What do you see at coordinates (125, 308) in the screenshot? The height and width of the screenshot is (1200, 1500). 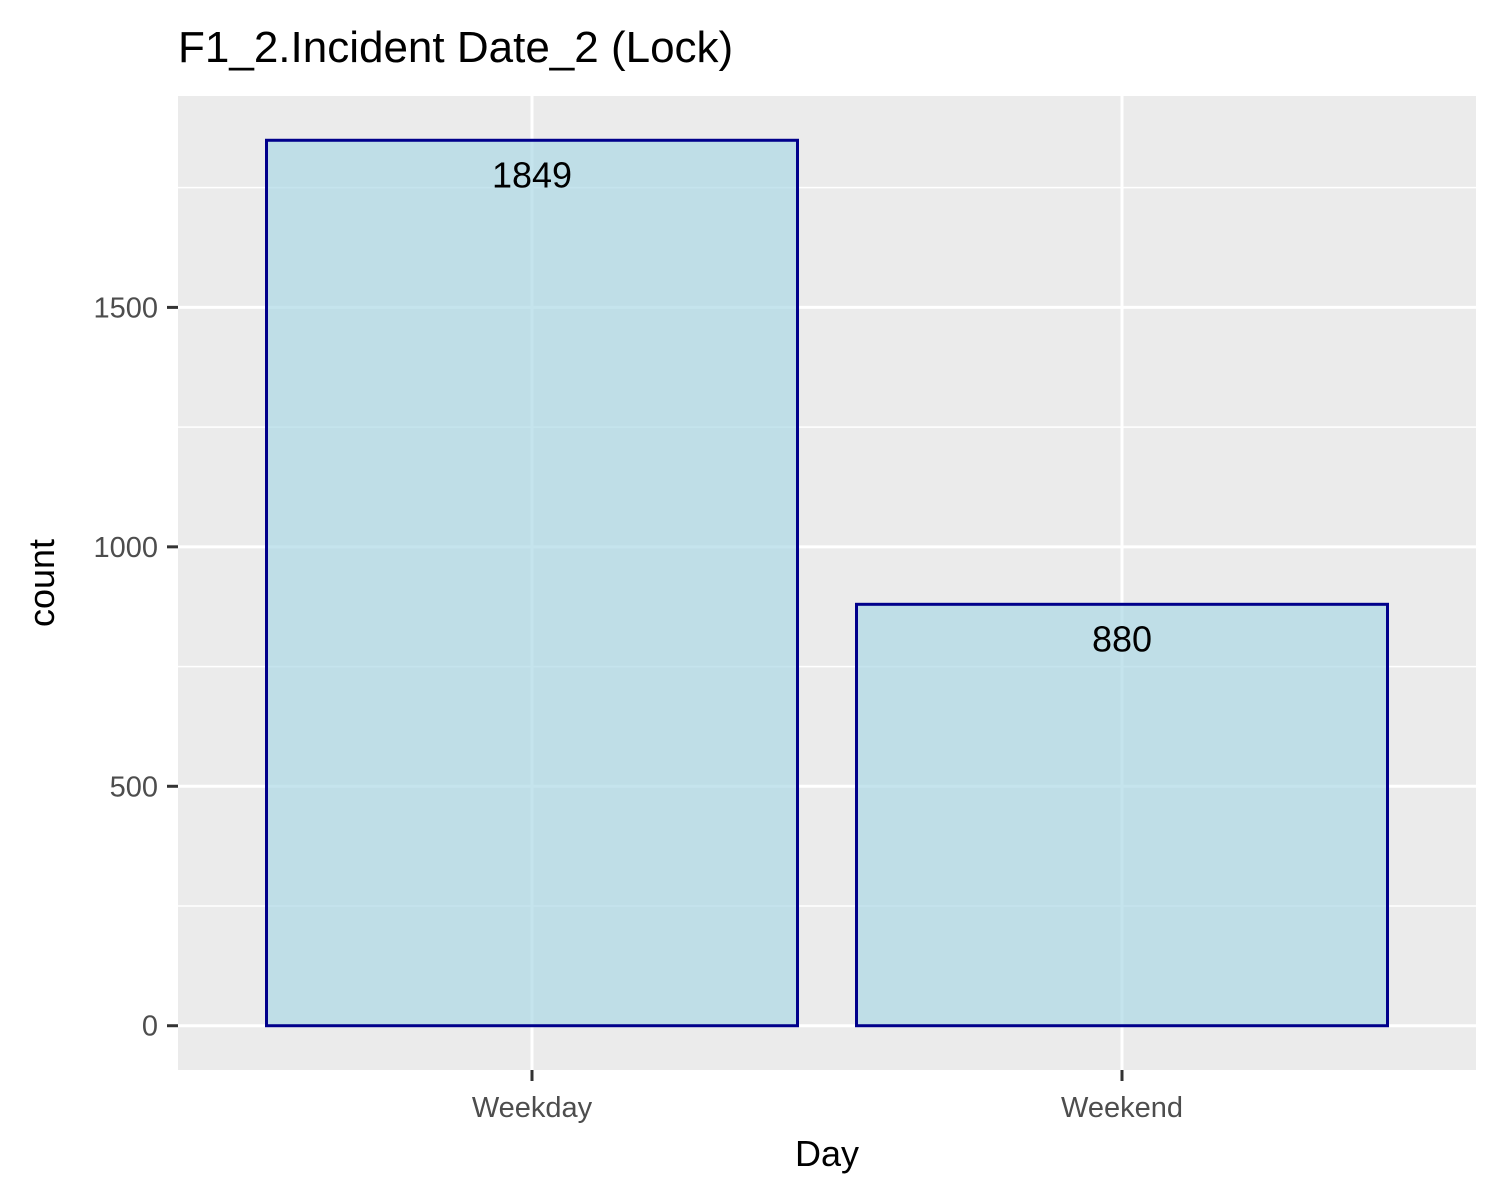 I see `y-tick-label: 1500` at bounding box center [125, 308].